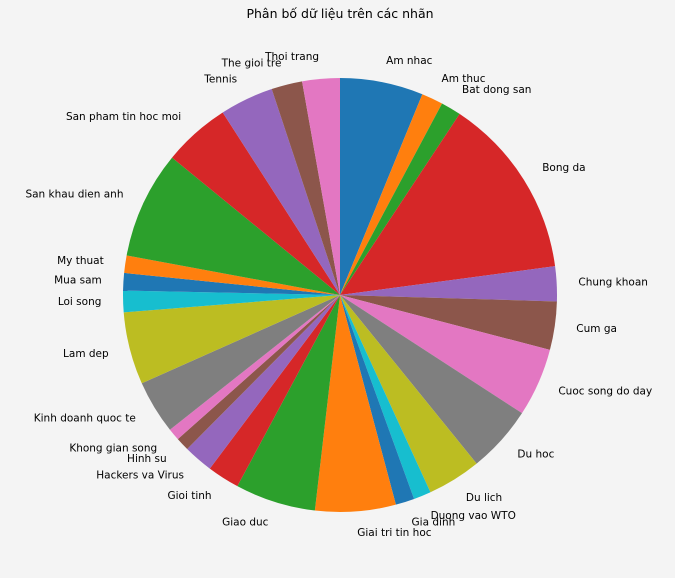 Image resolution: width=675 pixels, height=578 pixels. I want to click on pie-slice-hinh-su, so click(258, 372).